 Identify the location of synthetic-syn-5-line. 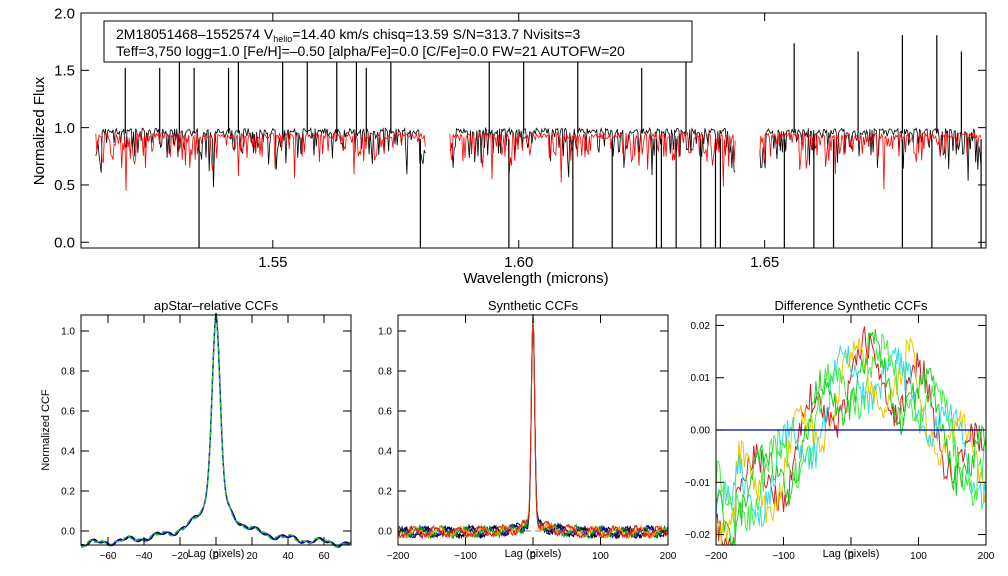
(533, 432).